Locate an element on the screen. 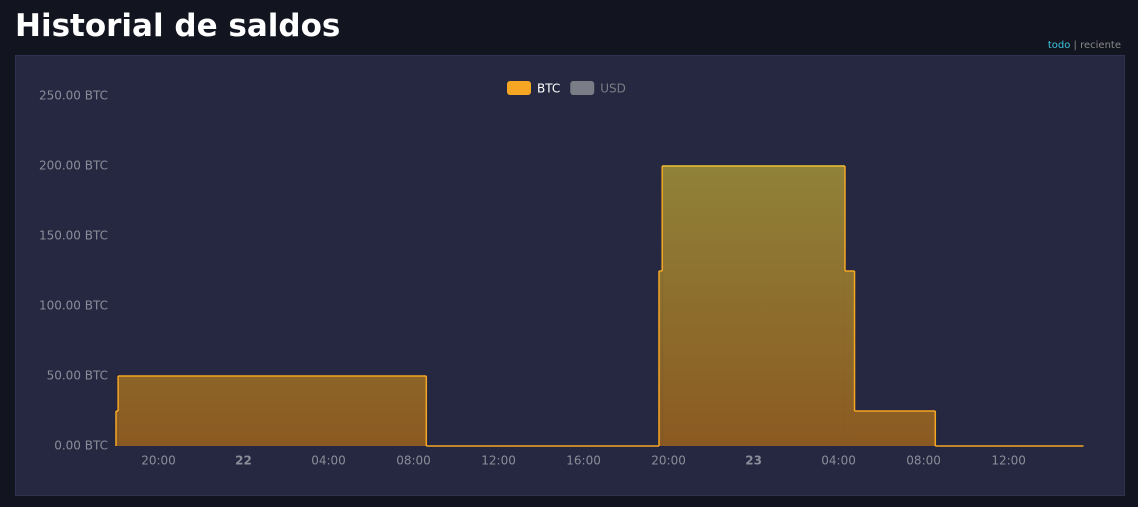 The width and height of the screenshot is (1138, 507). y-tick-label: 0.00 BTC is located at coordinates (81, 446).